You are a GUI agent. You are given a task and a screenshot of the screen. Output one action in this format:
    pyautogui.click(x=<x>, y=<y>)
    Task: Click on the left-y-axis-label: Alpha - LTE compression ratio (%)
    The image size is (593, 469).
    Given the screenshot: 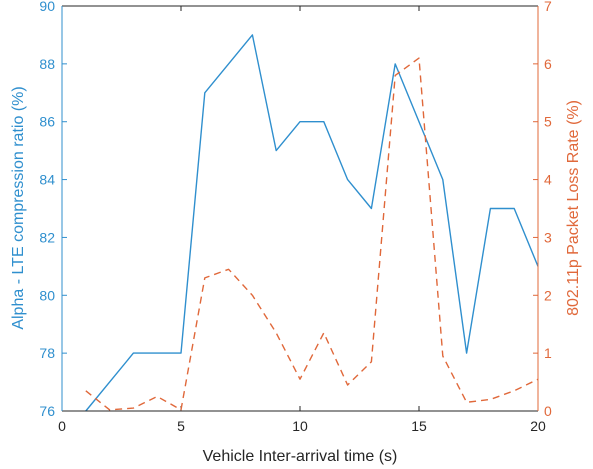 What is the action you would take?
    pyautogui.click(x=18, y=207)
    